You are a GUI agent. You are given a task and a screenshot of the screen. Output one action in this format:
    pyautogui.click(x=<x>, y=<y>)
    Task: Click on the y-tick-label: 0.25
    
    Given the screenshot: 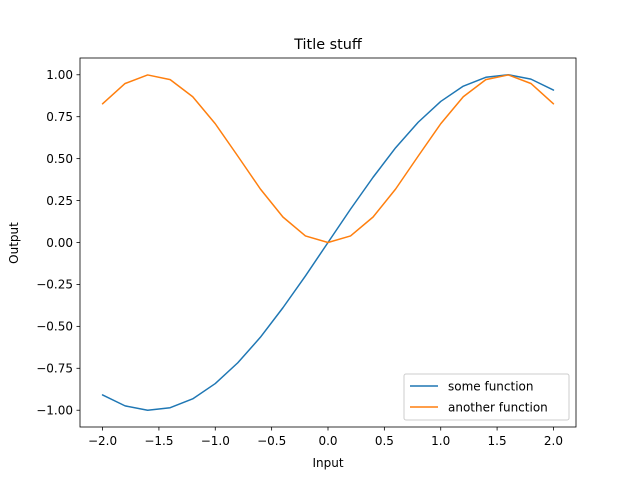 What is the action you would take?
    pyautogui.click(x=59, y=201)
    